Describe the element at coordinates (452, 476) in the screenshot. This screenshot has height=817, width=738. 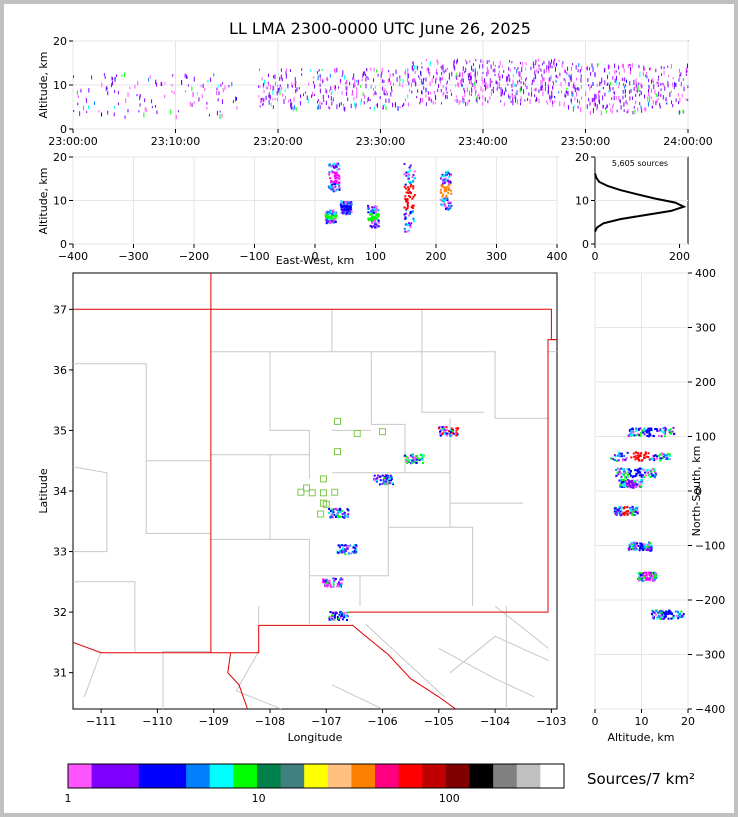
I see `state-border` at that location.